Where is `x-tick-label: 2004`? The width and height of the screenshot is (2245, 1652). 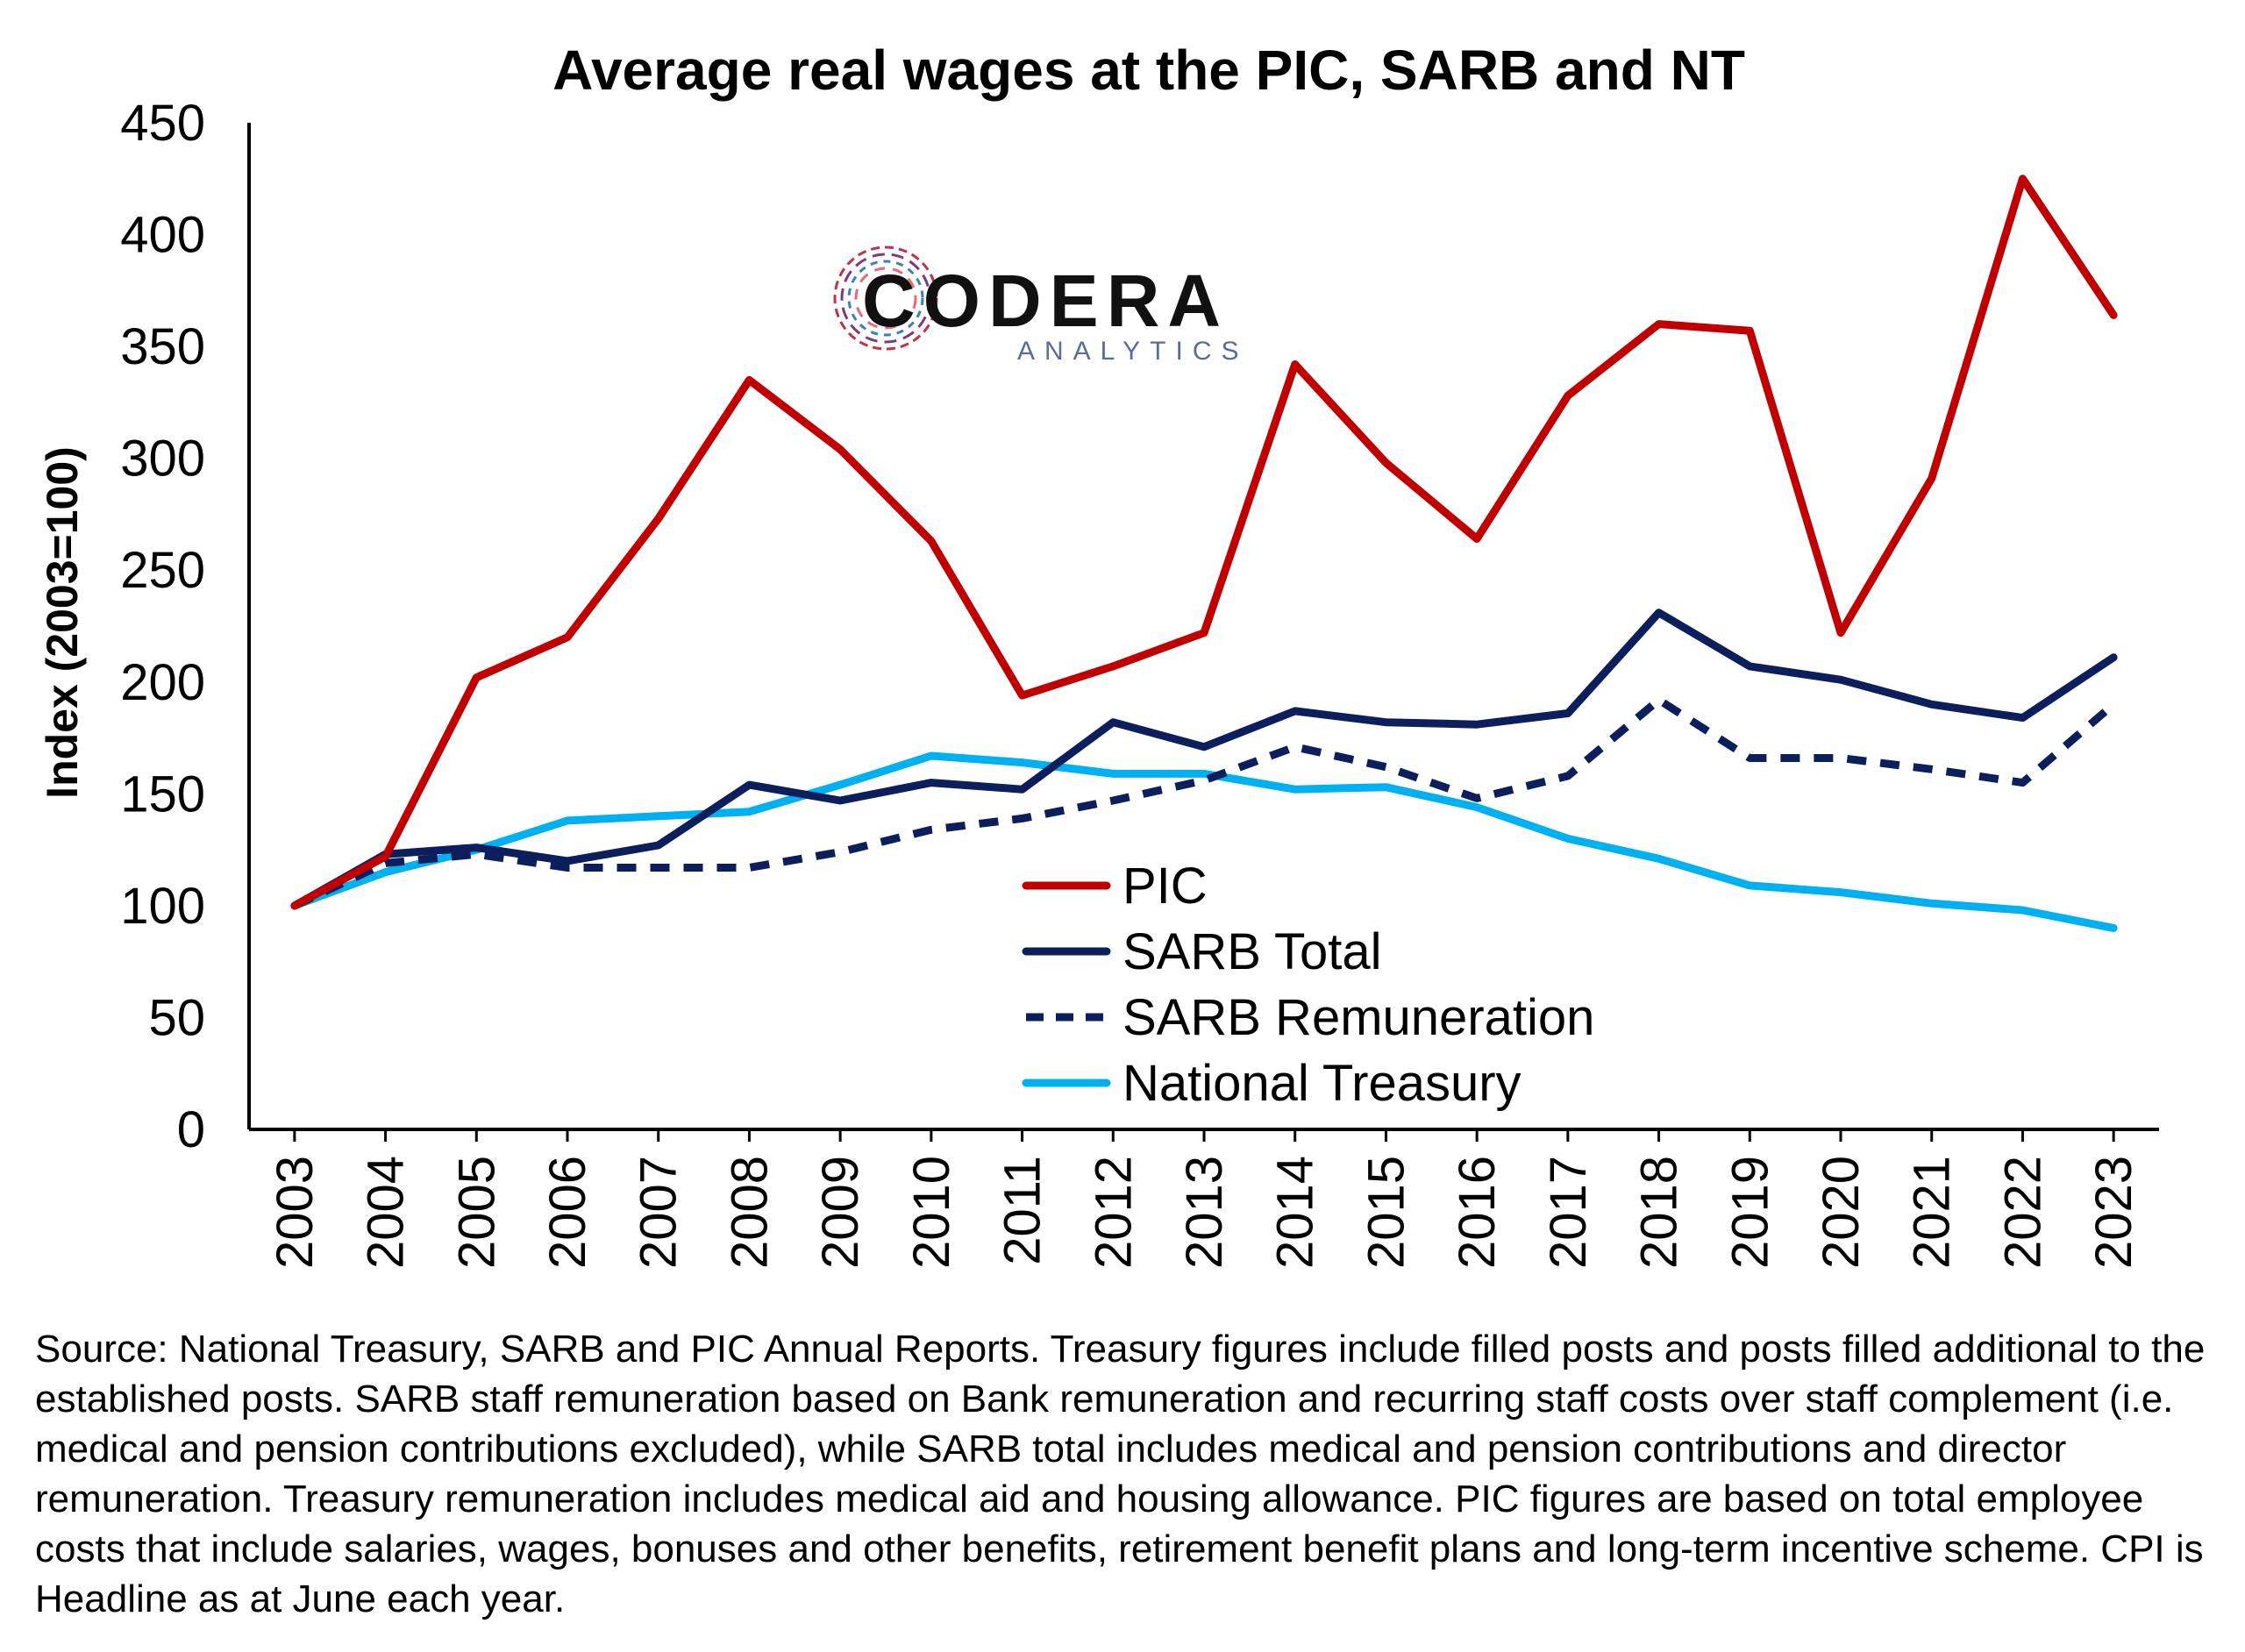 x-tick-label: 2004 is located at coordinates (386, 1212).